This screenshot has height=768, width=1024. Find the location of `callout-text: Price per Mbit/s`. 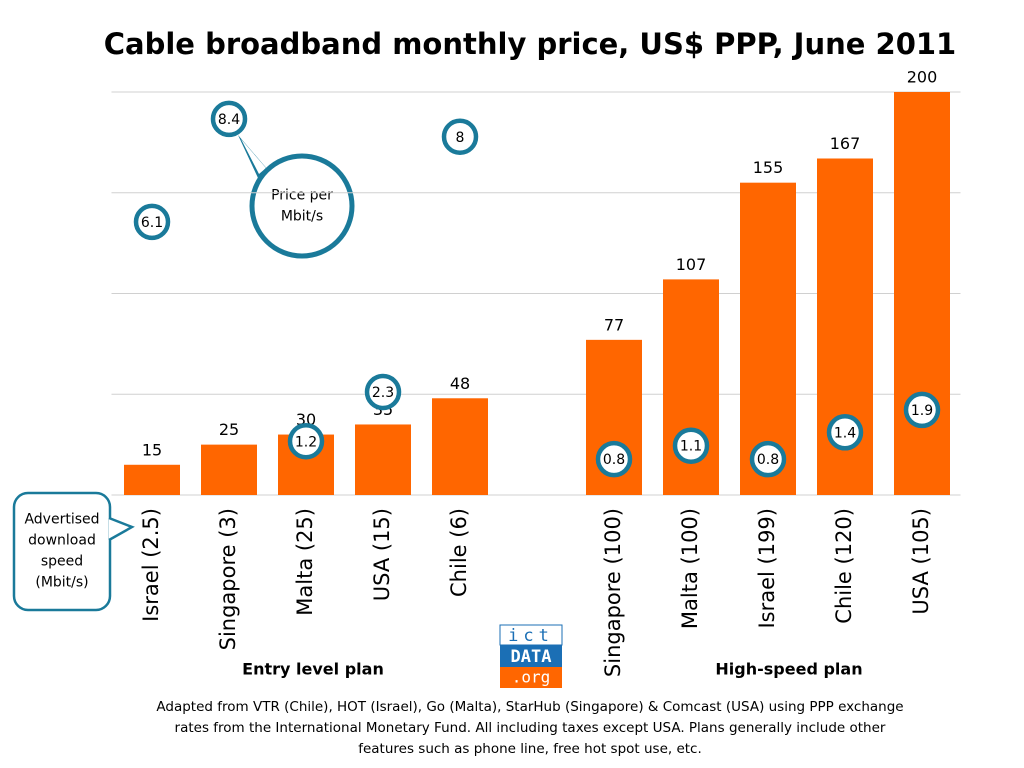

callout-text: Price per Mbit/s is located at coordinates (302, 206).